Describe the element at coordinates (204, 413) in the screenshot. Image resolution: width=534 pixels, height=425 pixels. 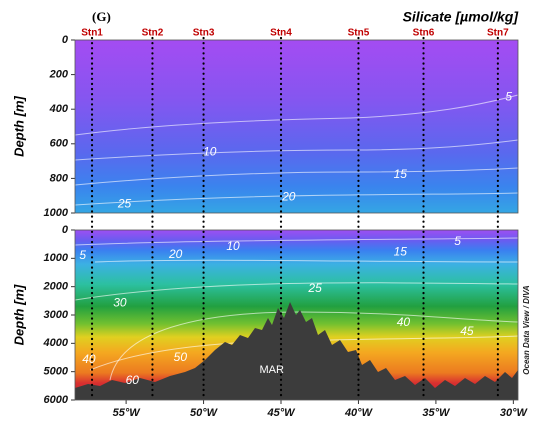
I see `x-tick-label: 50°W` at that location.